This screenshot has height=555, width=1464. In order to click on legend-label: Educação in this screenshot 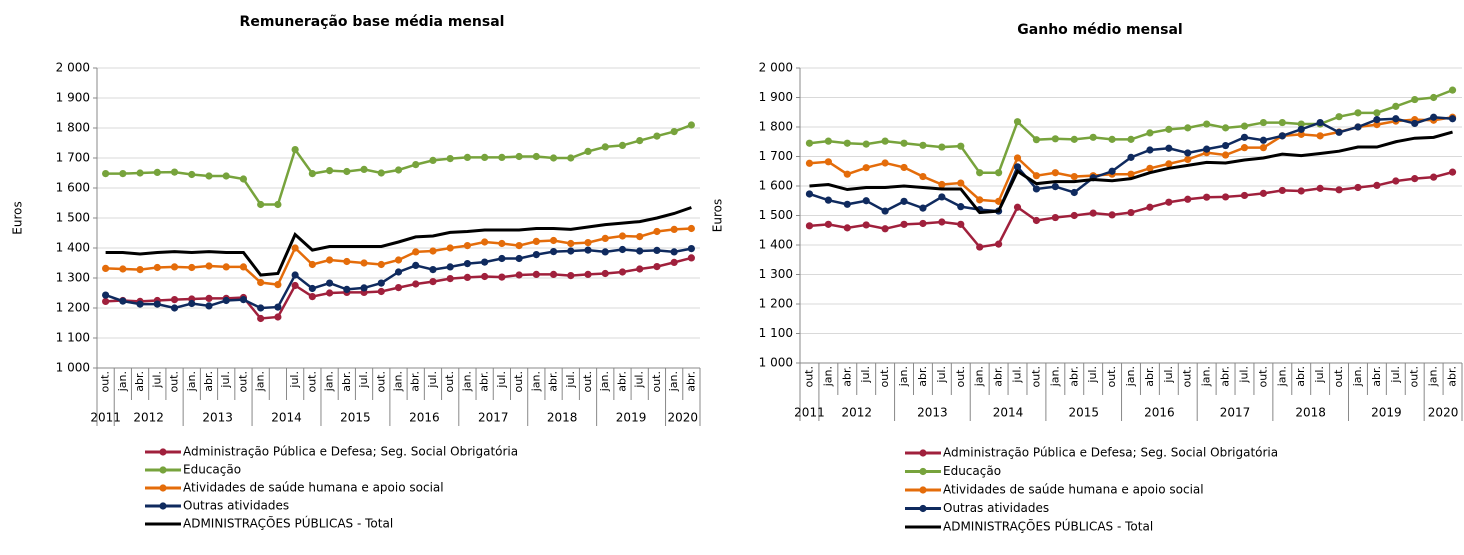, I will do `click(972, 471)`.